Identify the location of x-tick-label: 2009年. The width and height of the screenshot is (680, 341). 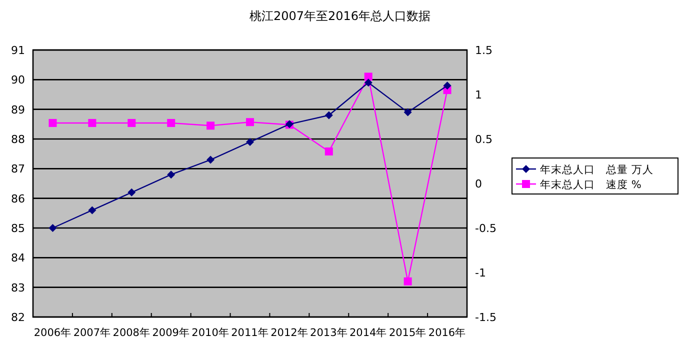
(171, 333).